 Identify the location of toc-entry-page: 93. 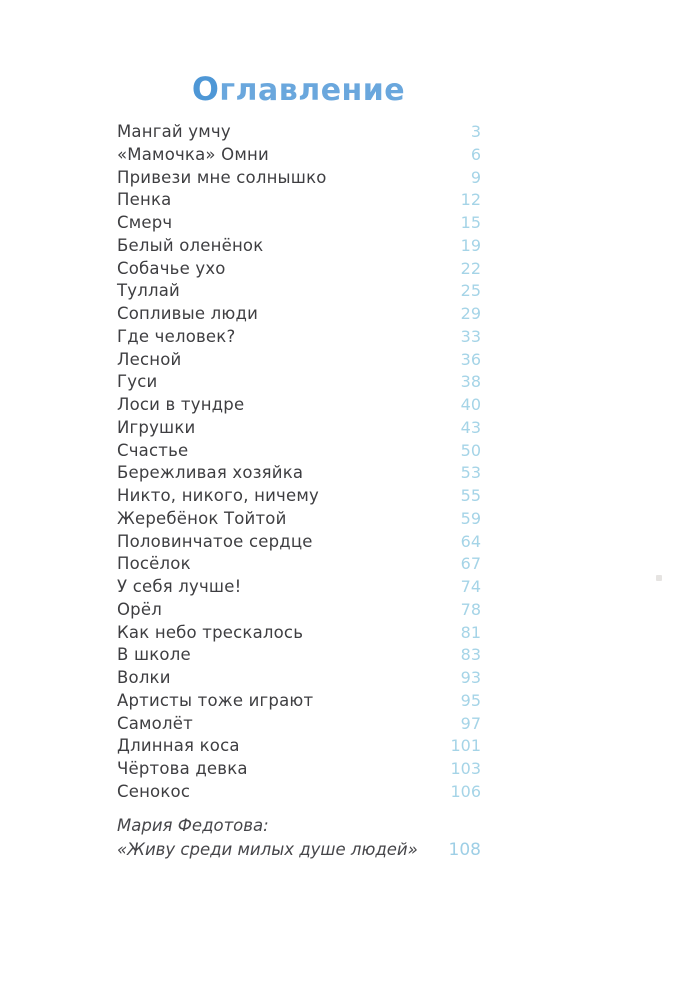
(470, 677).